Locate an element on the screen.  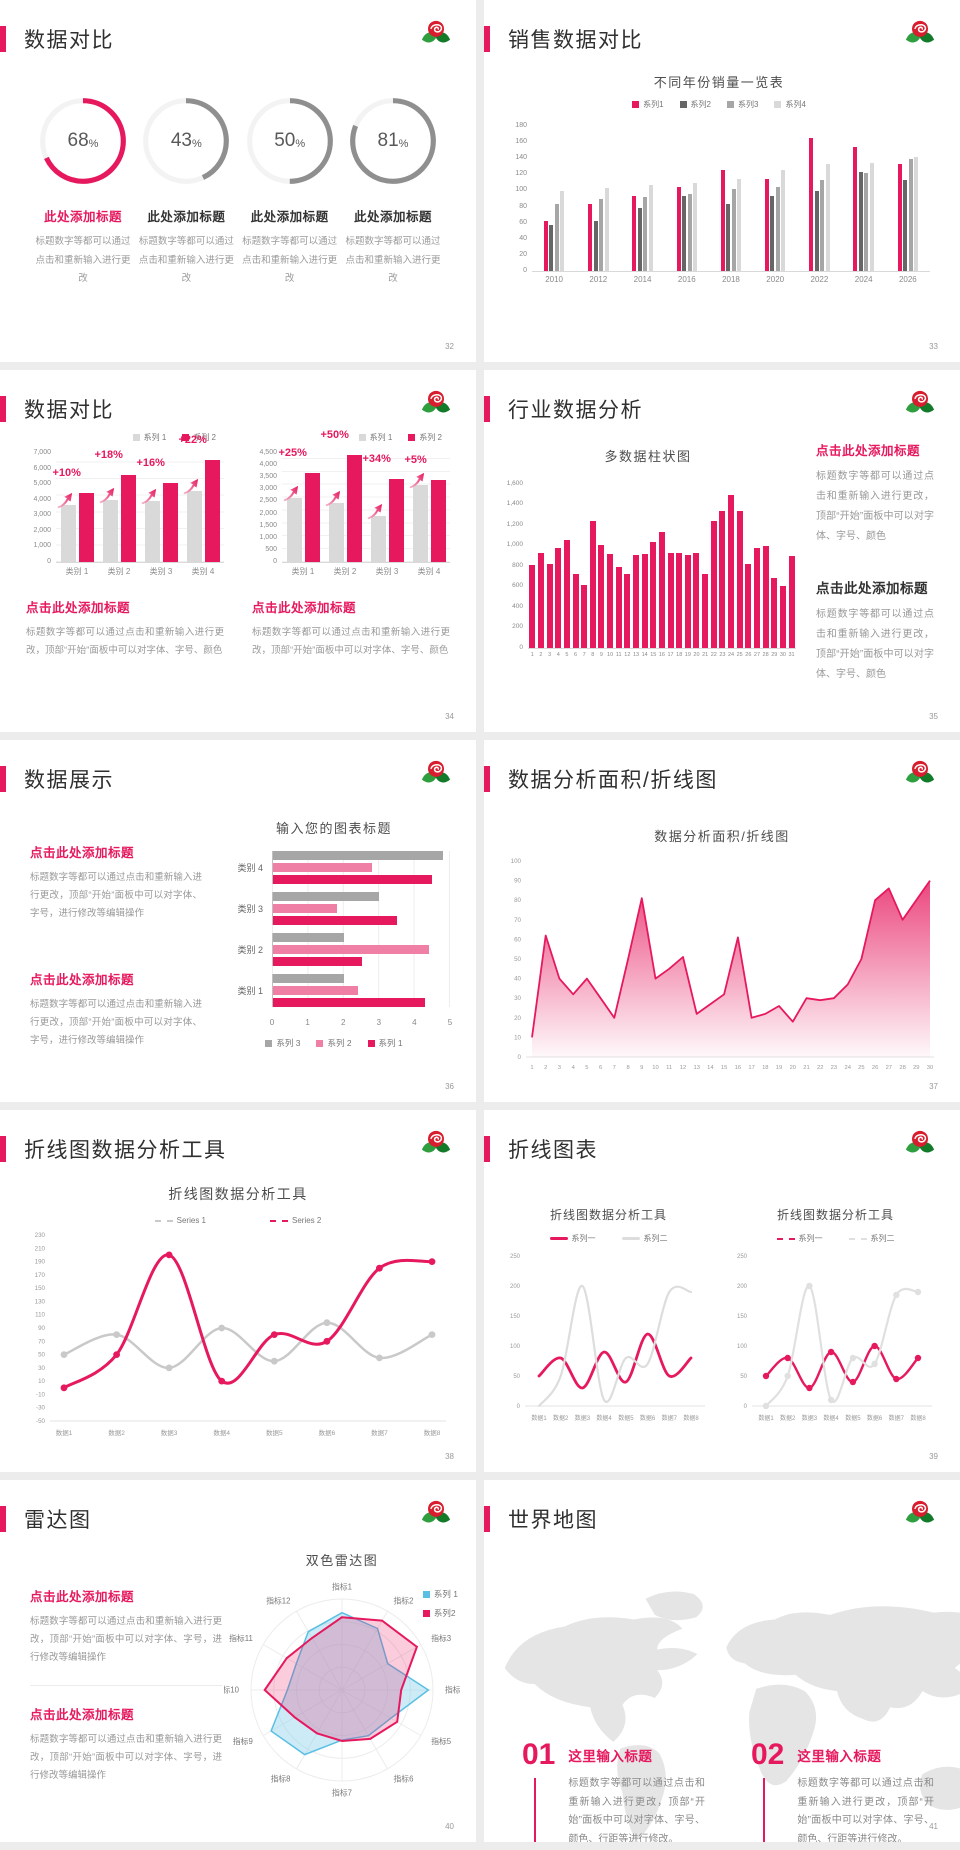
line-chart: 250 200 150 100 50 0 数据1 数据2 数据3 数据4 数据5 数据6 数据7 数据8 is located at coordinates (835, 1338).